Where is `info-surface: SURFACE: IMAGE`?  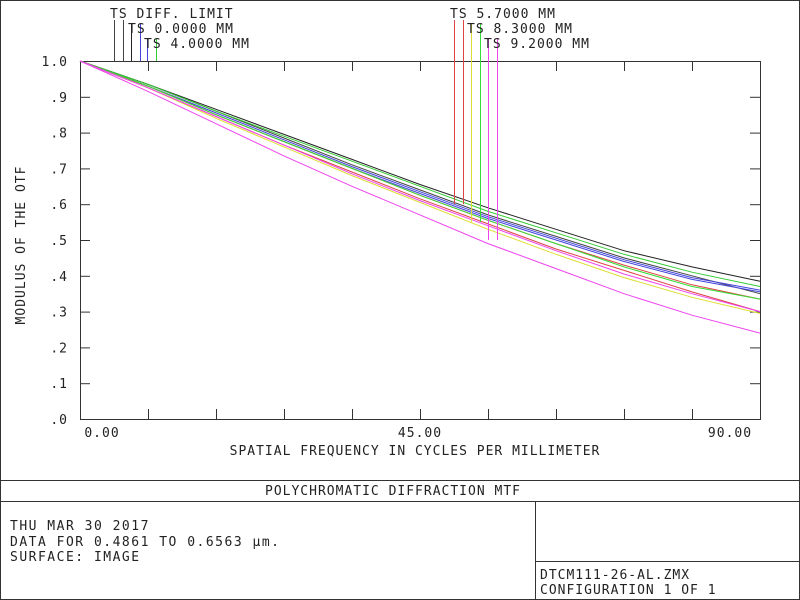
info-surface: SURFACE: IMAGE is located at coordinates (75, 557).